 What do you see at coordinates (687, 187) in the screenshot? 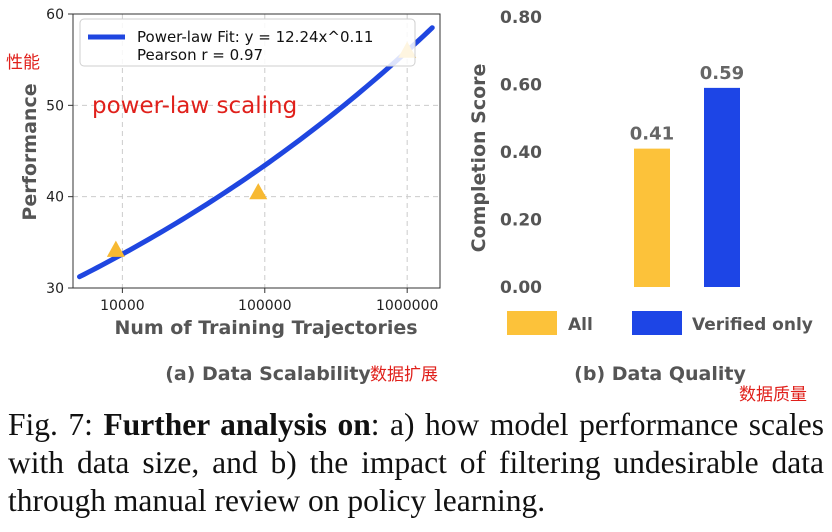
I see `chart-b-bars` at bounding box center [687, 187].